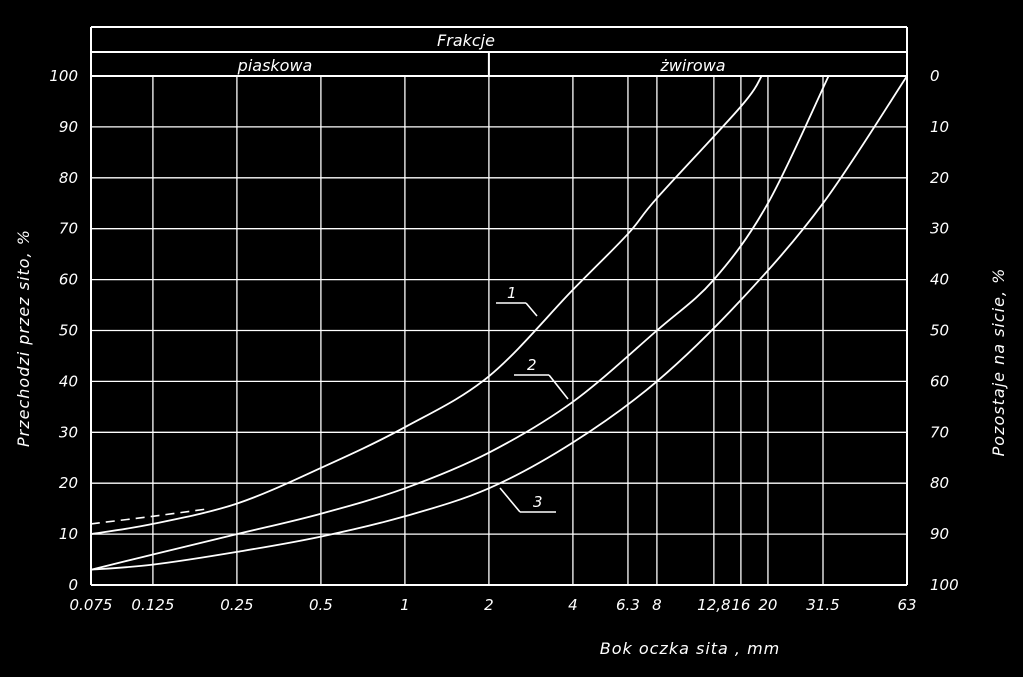 The width and height of the screenshot is (1023, 677). What do you see at coordinates (939, 127) in the screenshot?
I see `y-tick-label-right: 10` at bounding box center [939, 127].